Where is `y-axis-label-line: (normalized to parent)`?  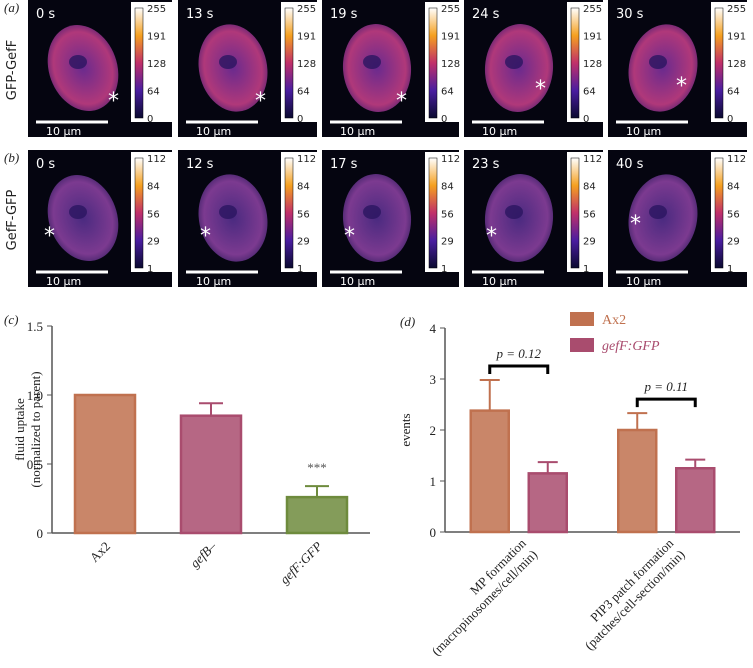
y-axis-label-line: (normalized to parent) is located at coordinates (35, 429).